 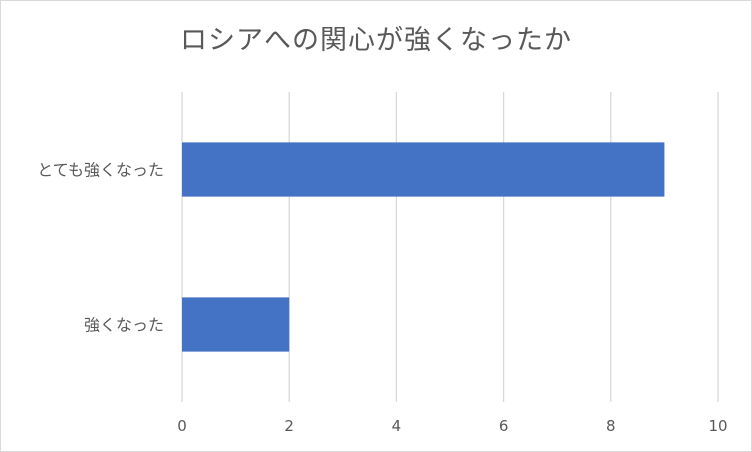 I want to click on x-tick-label: 8, so click(x=611, y=426).